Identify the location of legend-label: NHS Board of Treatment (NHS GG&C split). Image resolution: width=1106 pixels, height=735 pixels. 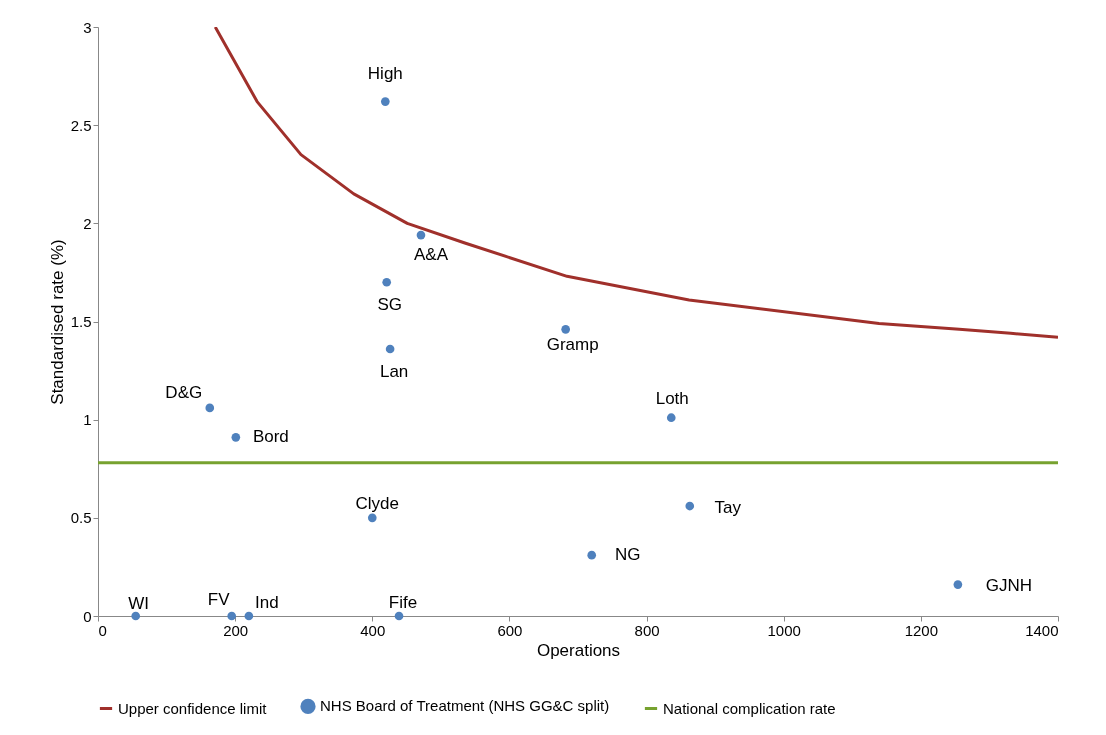
(465, 706).